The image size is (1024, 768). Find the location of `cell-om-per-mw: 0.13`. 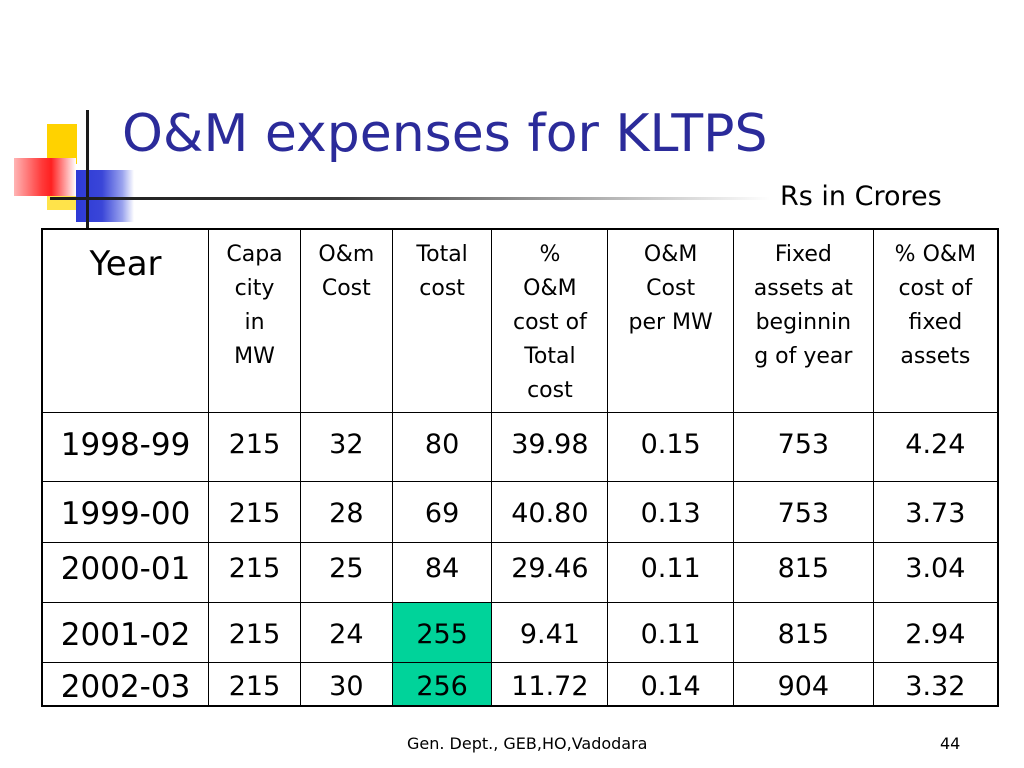

cell-om-per-mw: 0.13 is located at coordinates (670, 512).